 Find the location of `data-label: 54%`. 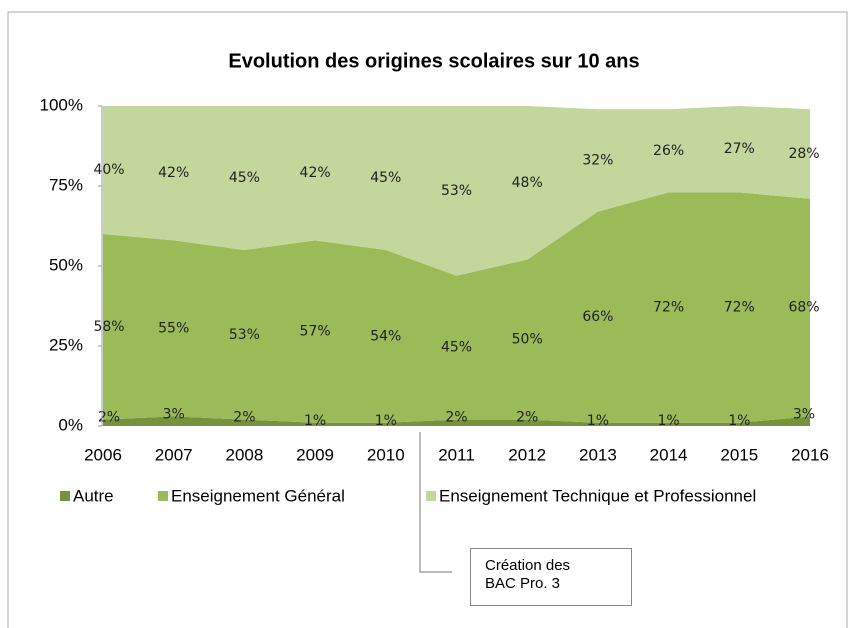

data-label: 54% is located at coordinates (385, 336).